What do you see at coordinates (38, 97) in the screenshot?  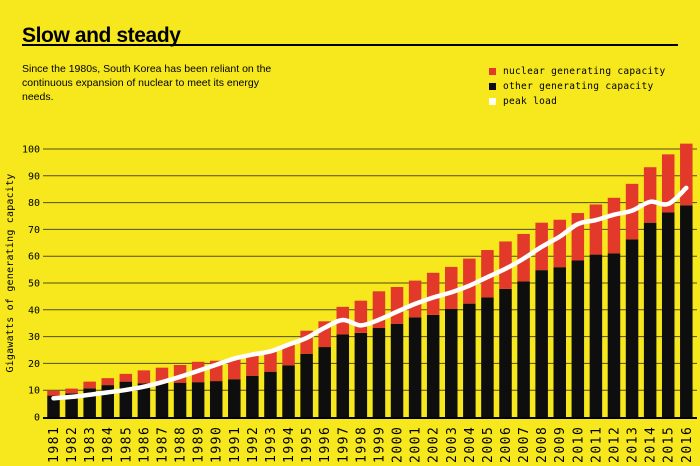 I see `subtitle-line: needs.` at bounding box center [38, 97].